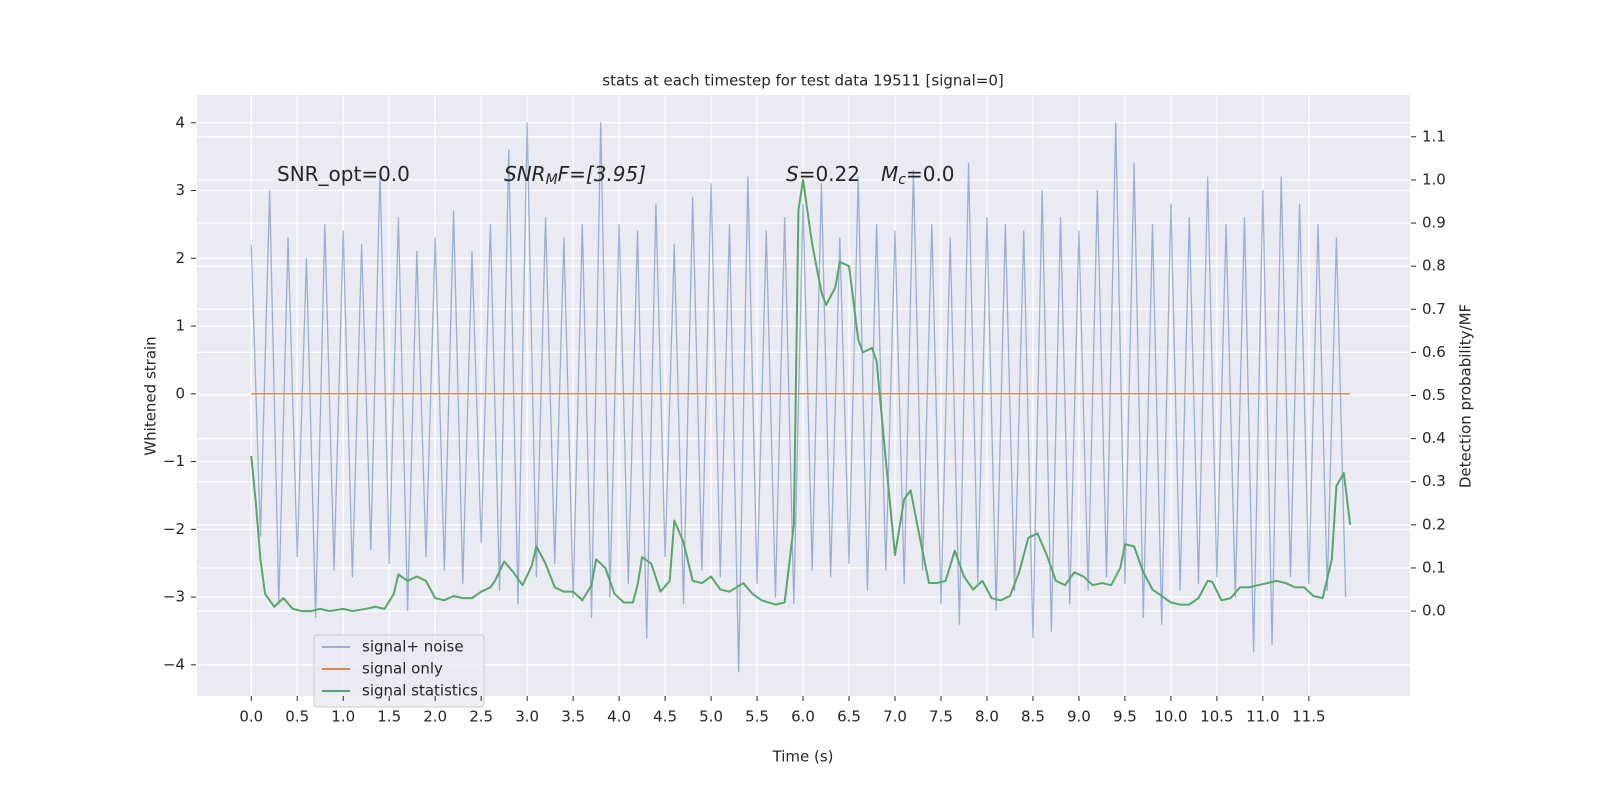 Image resolution: width=1600 pixels, height=804 pixels. What do you see at coordinates (711, 717) in the screenshot?
I see `x-tick-label: 5.0` at bounding box center [711, 717].